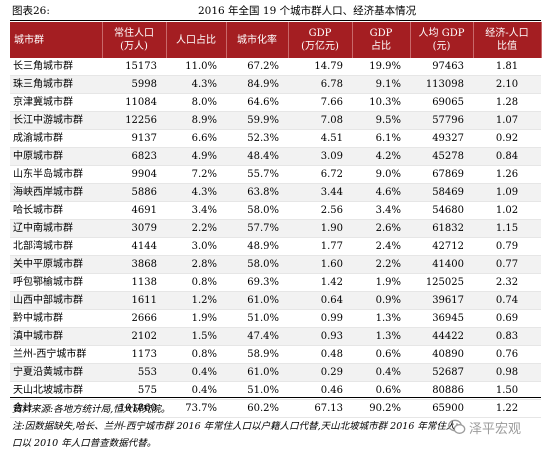 The height and width of the screenshot is (458, 550). I want to click on value-cell: 553, so click(134, 372).